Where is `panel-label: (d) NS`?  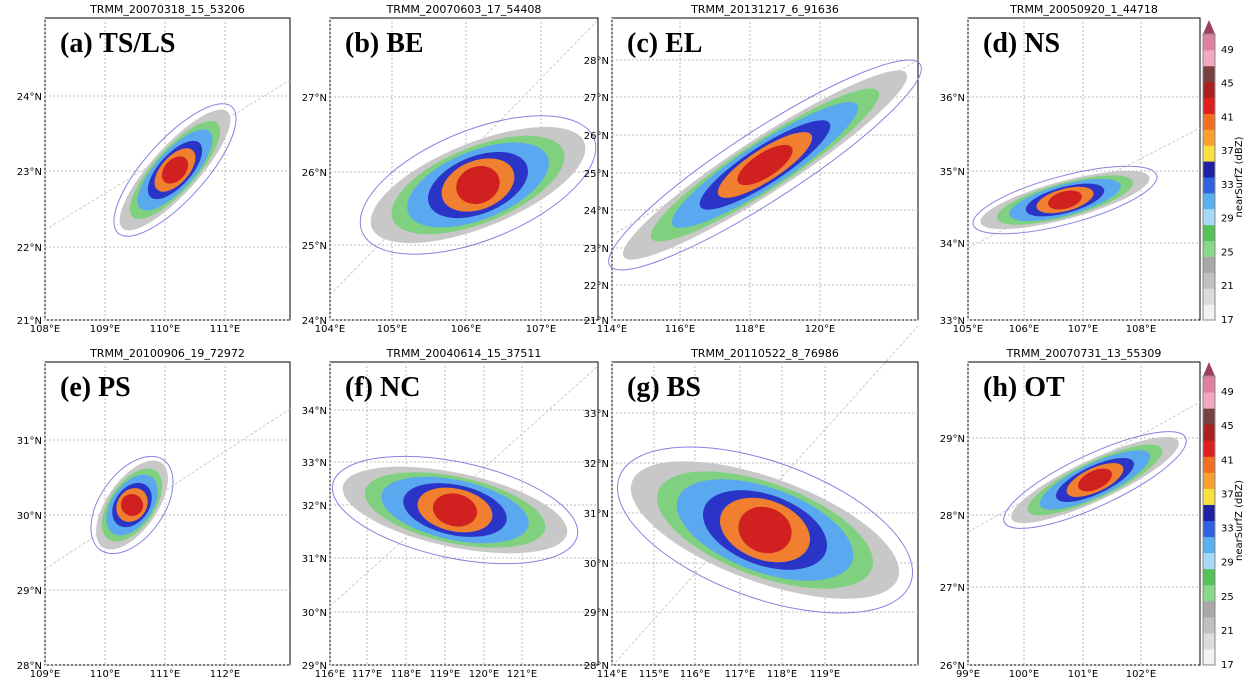
panel-label: (d) NS is located at coordinates (1021, 43).